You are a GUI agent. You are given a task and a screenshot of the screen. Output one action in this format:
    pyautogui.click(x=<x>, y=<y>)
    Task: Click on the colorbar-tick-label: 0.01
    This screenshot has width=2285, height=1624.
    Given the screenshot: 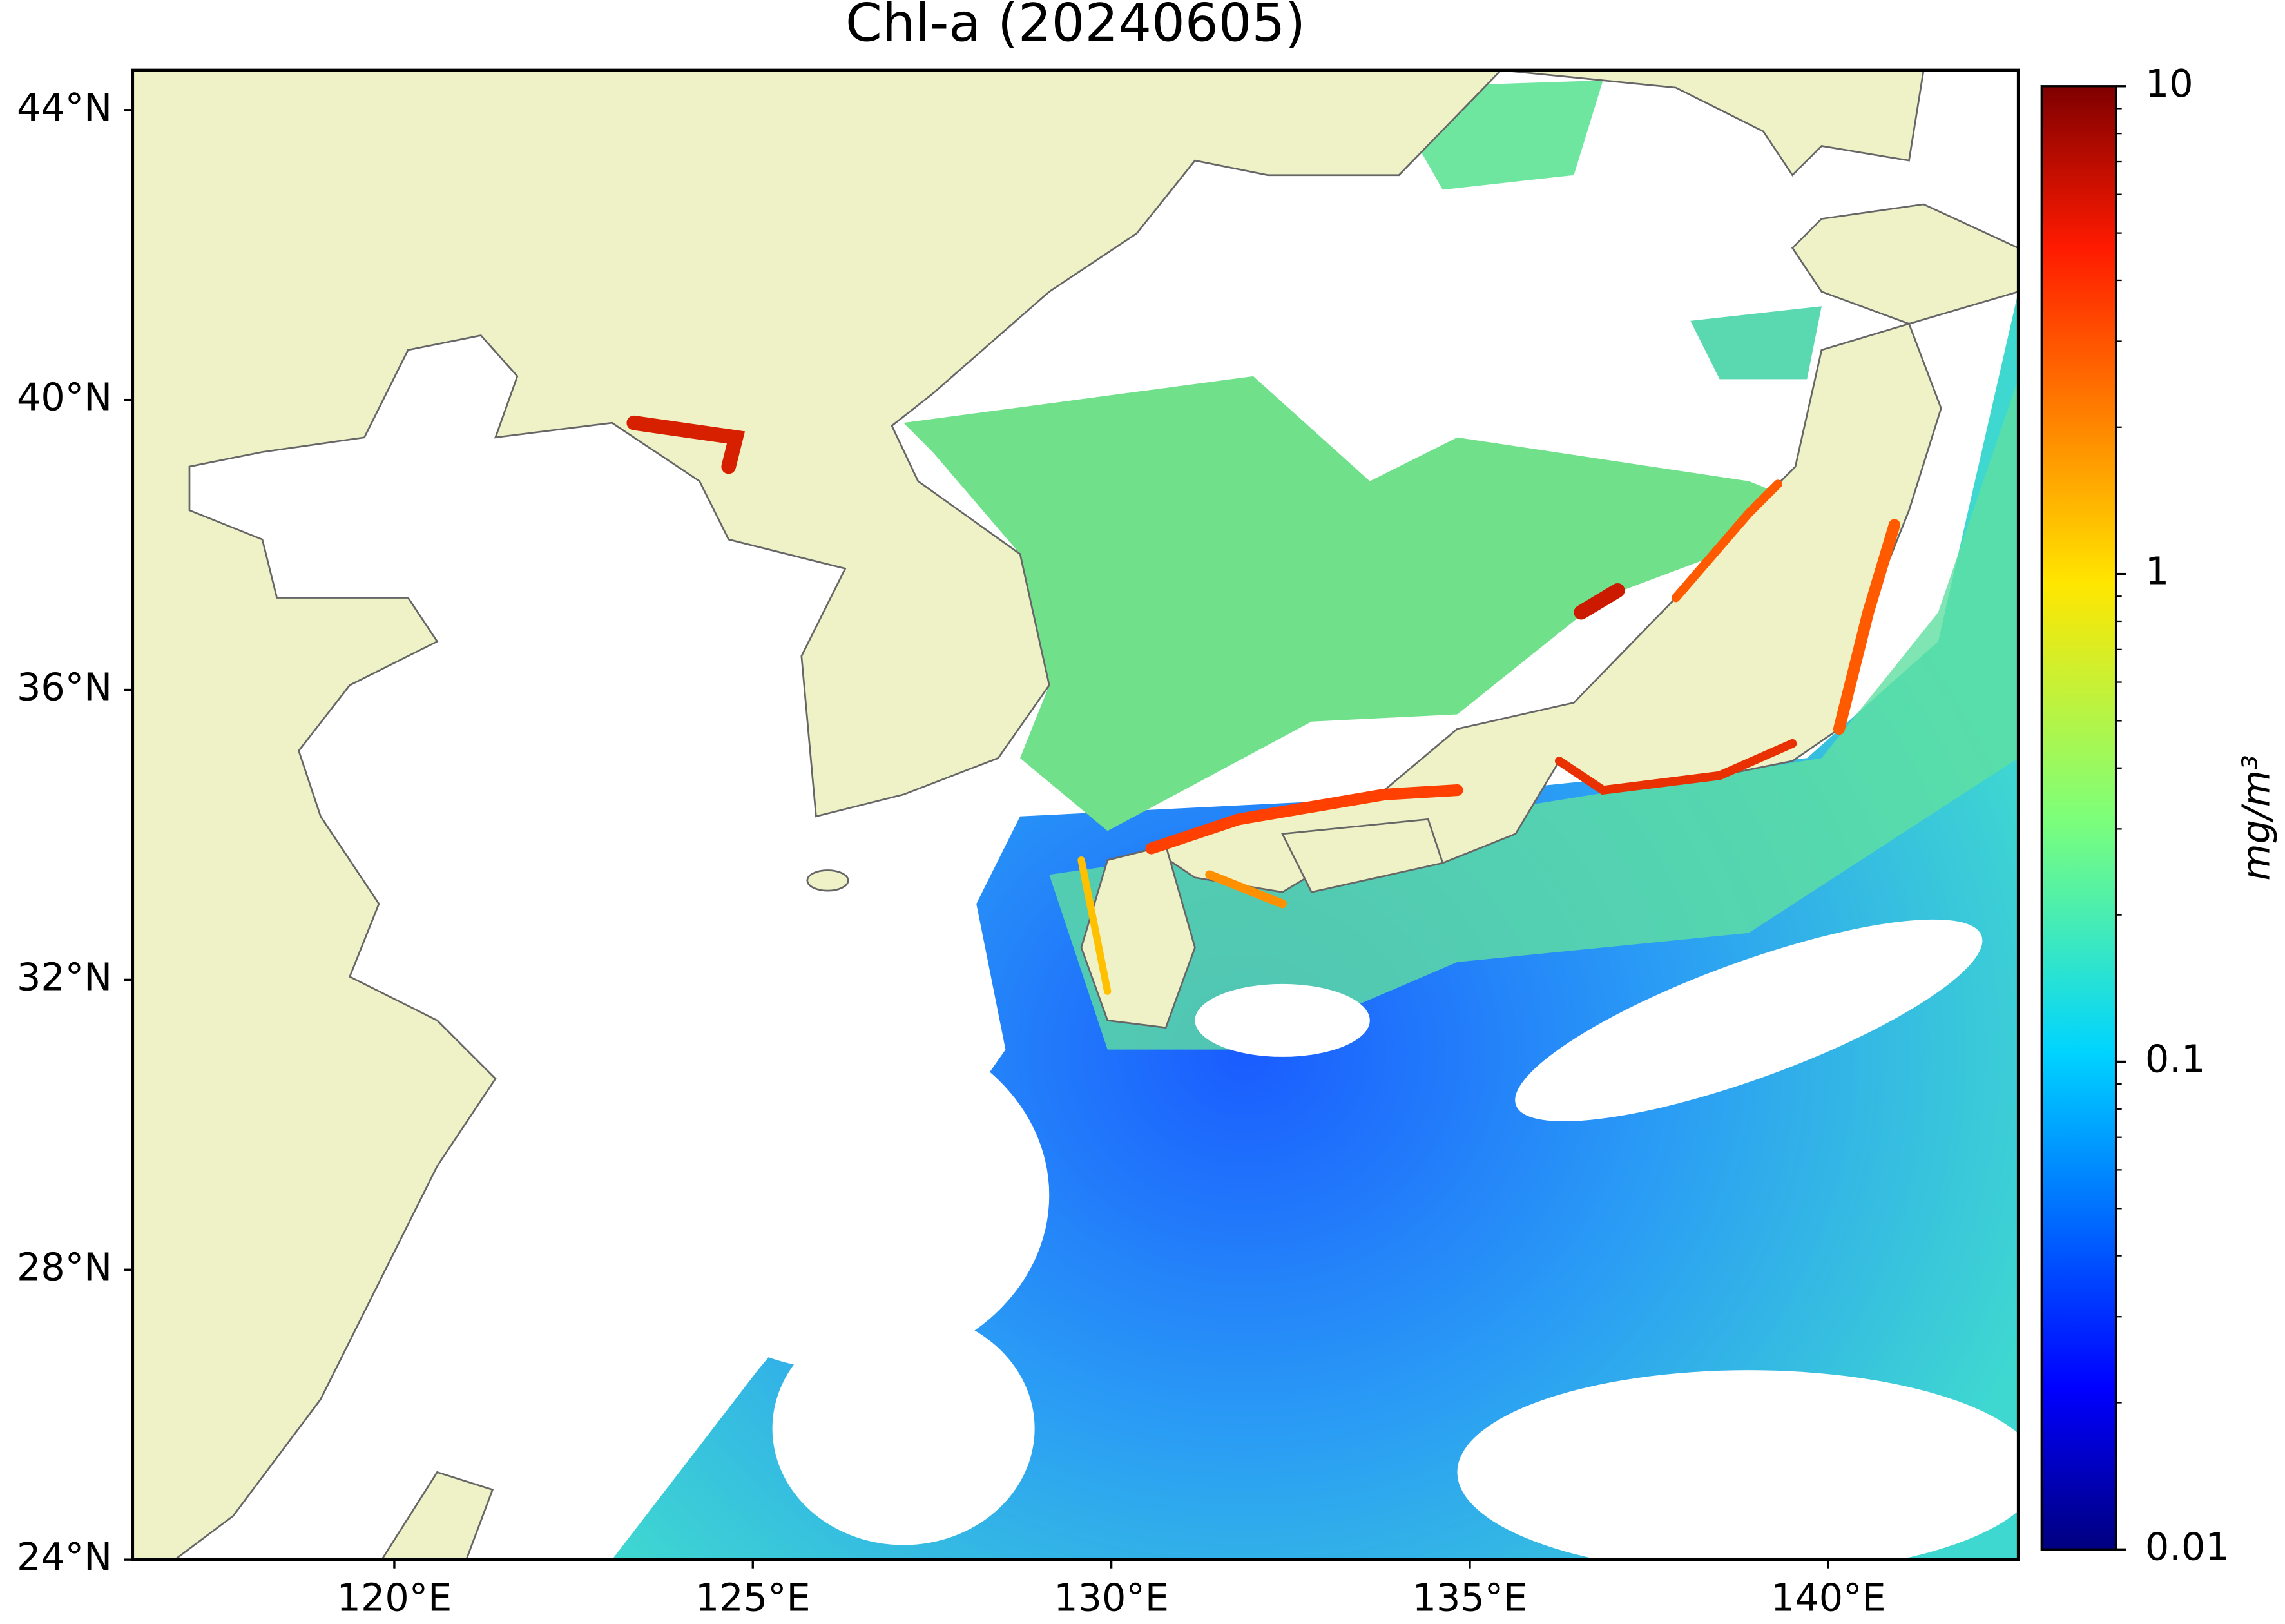 What is the action you would take?
    pyautogui.click(x=2187, y=1546)
    